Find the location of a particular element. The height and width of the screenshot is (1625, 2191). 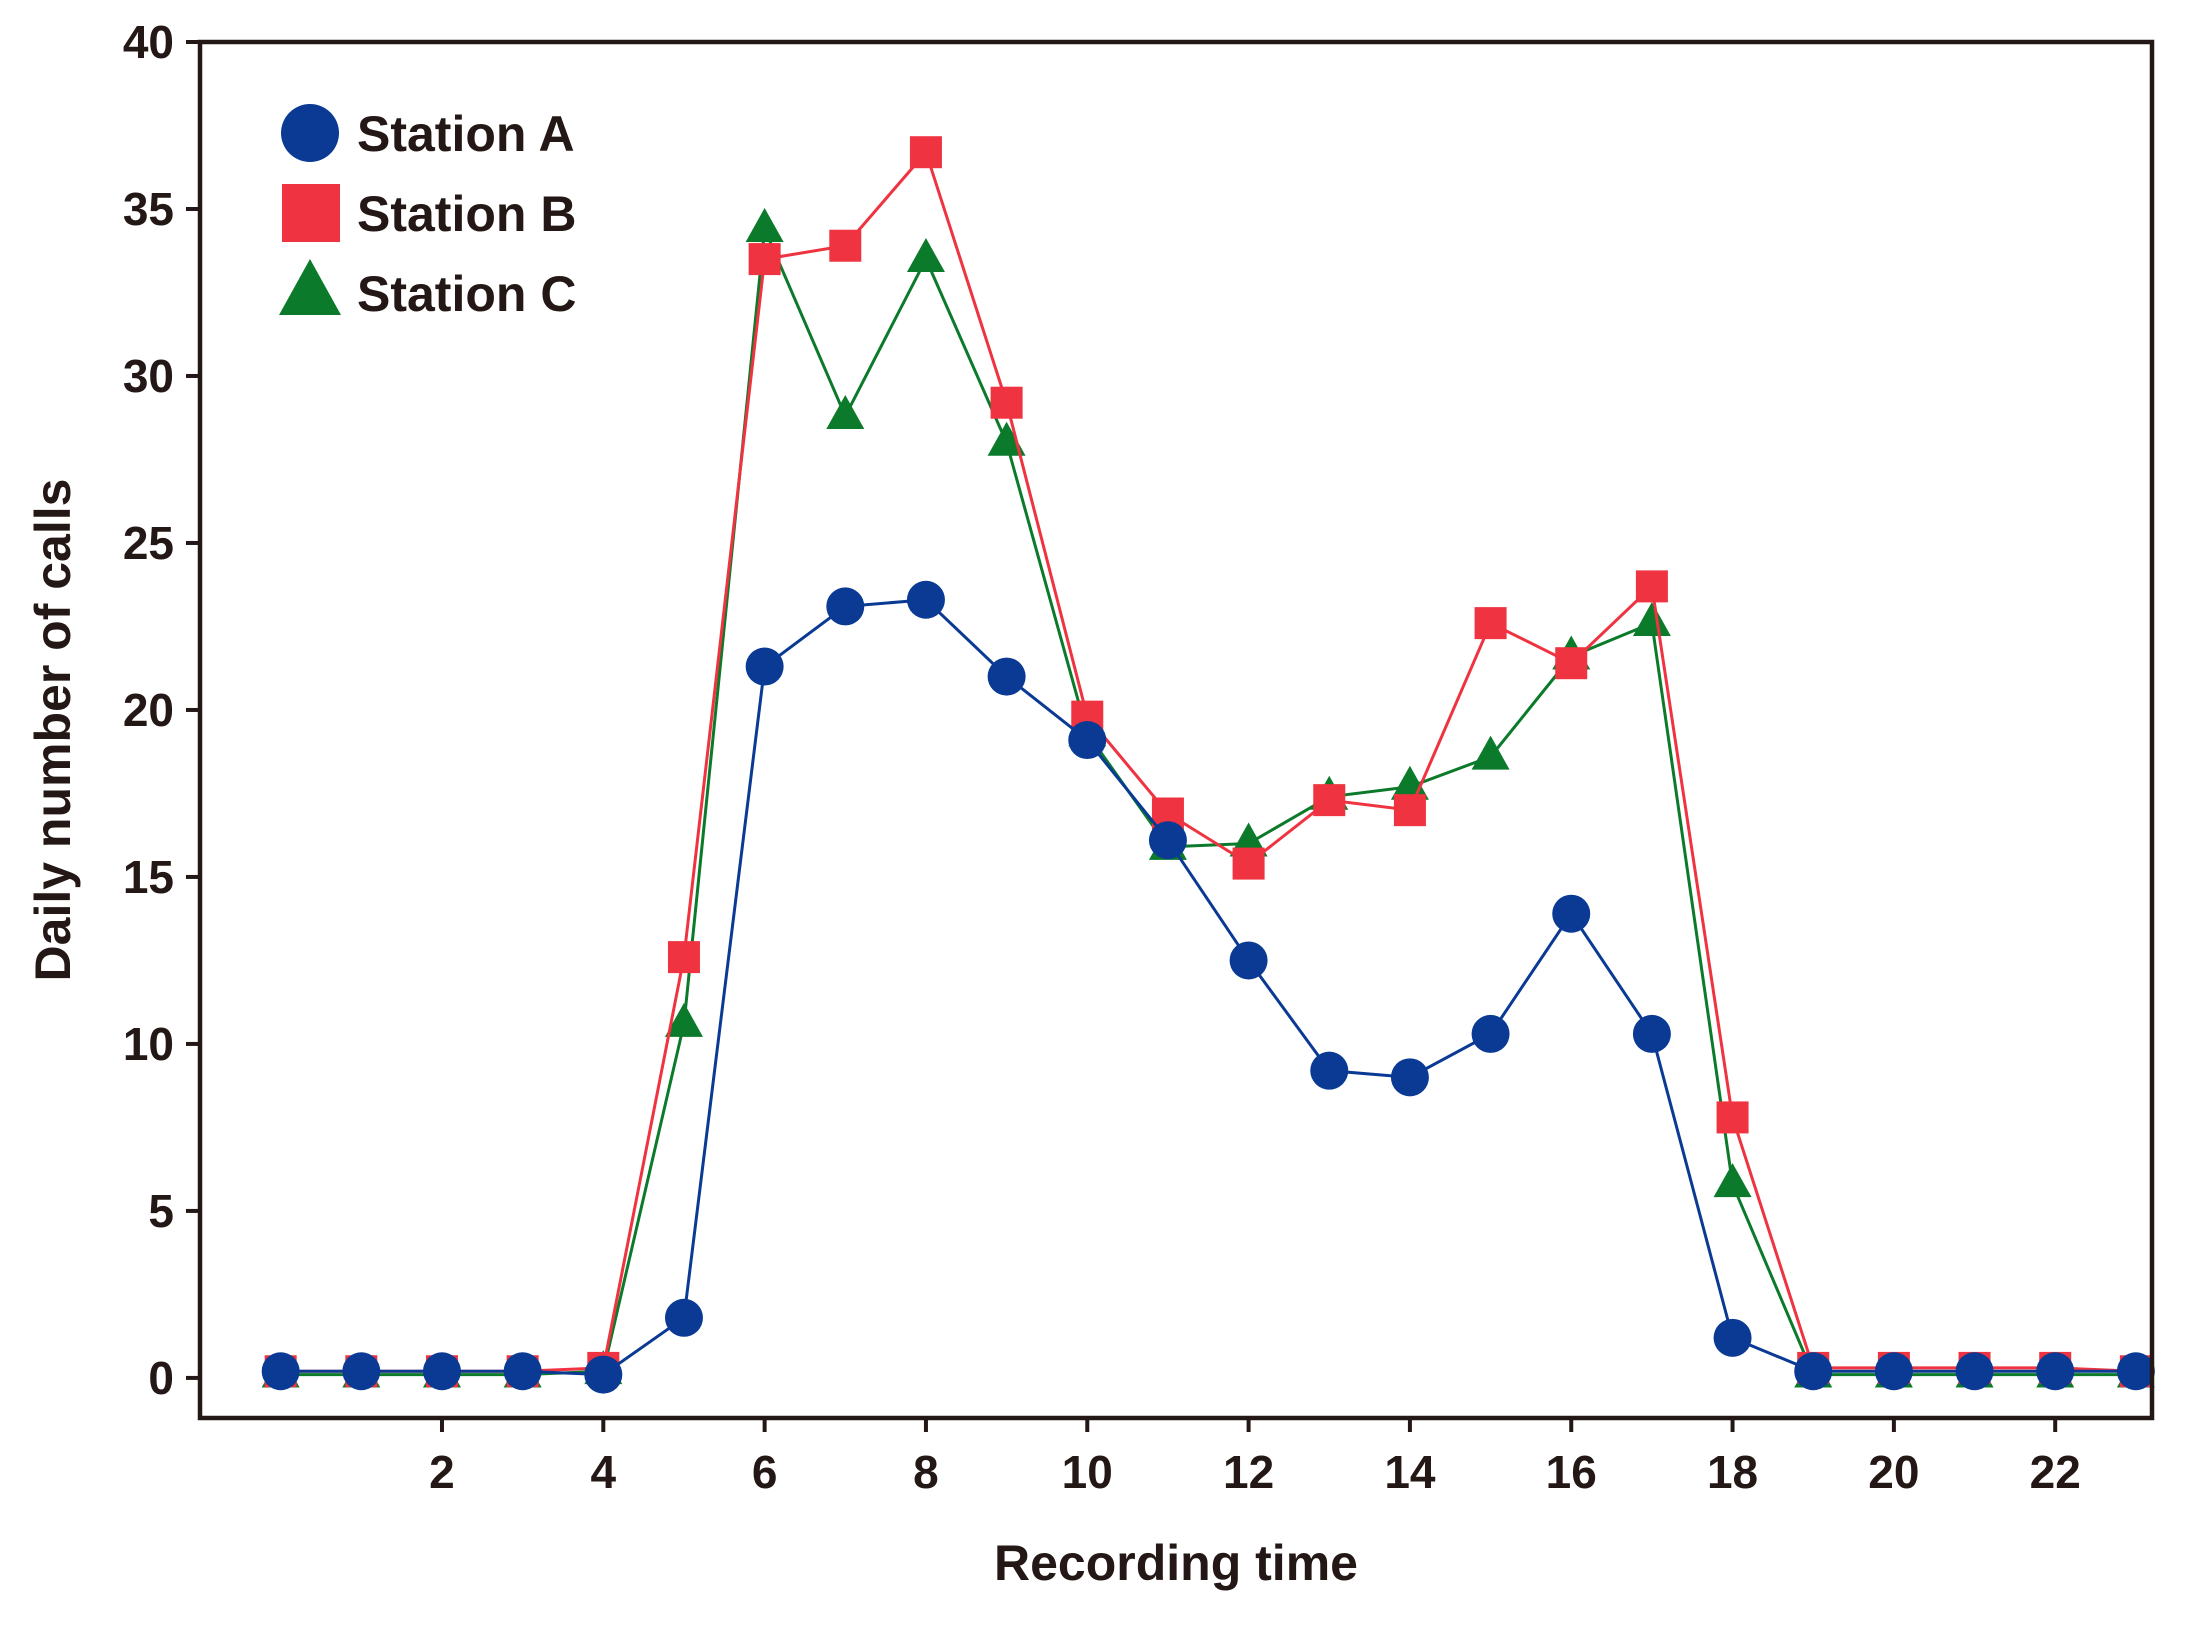

x-tick-label: 12 is located at coordinates (1248, 1472).